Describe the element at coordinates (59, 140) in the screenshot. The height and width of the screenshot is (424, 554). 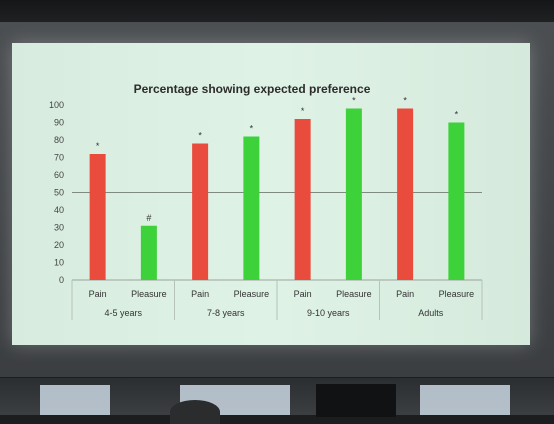
I see `y-tick-label: 80` at that location.